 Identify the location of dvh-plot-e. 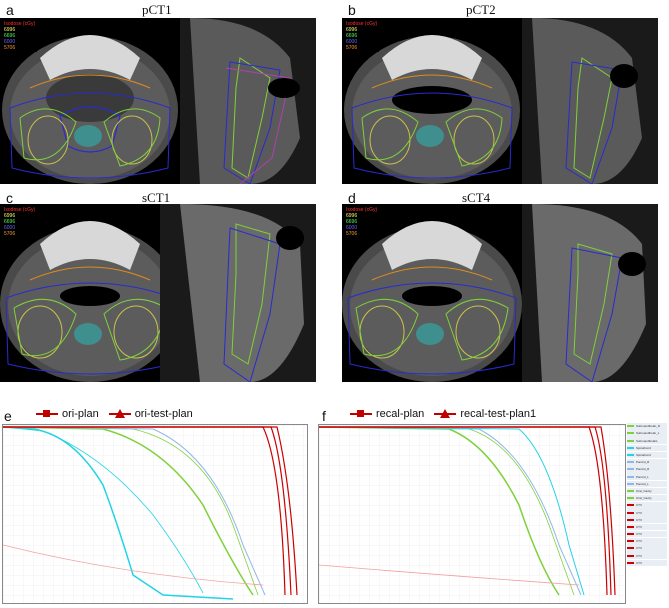
(155, 514).